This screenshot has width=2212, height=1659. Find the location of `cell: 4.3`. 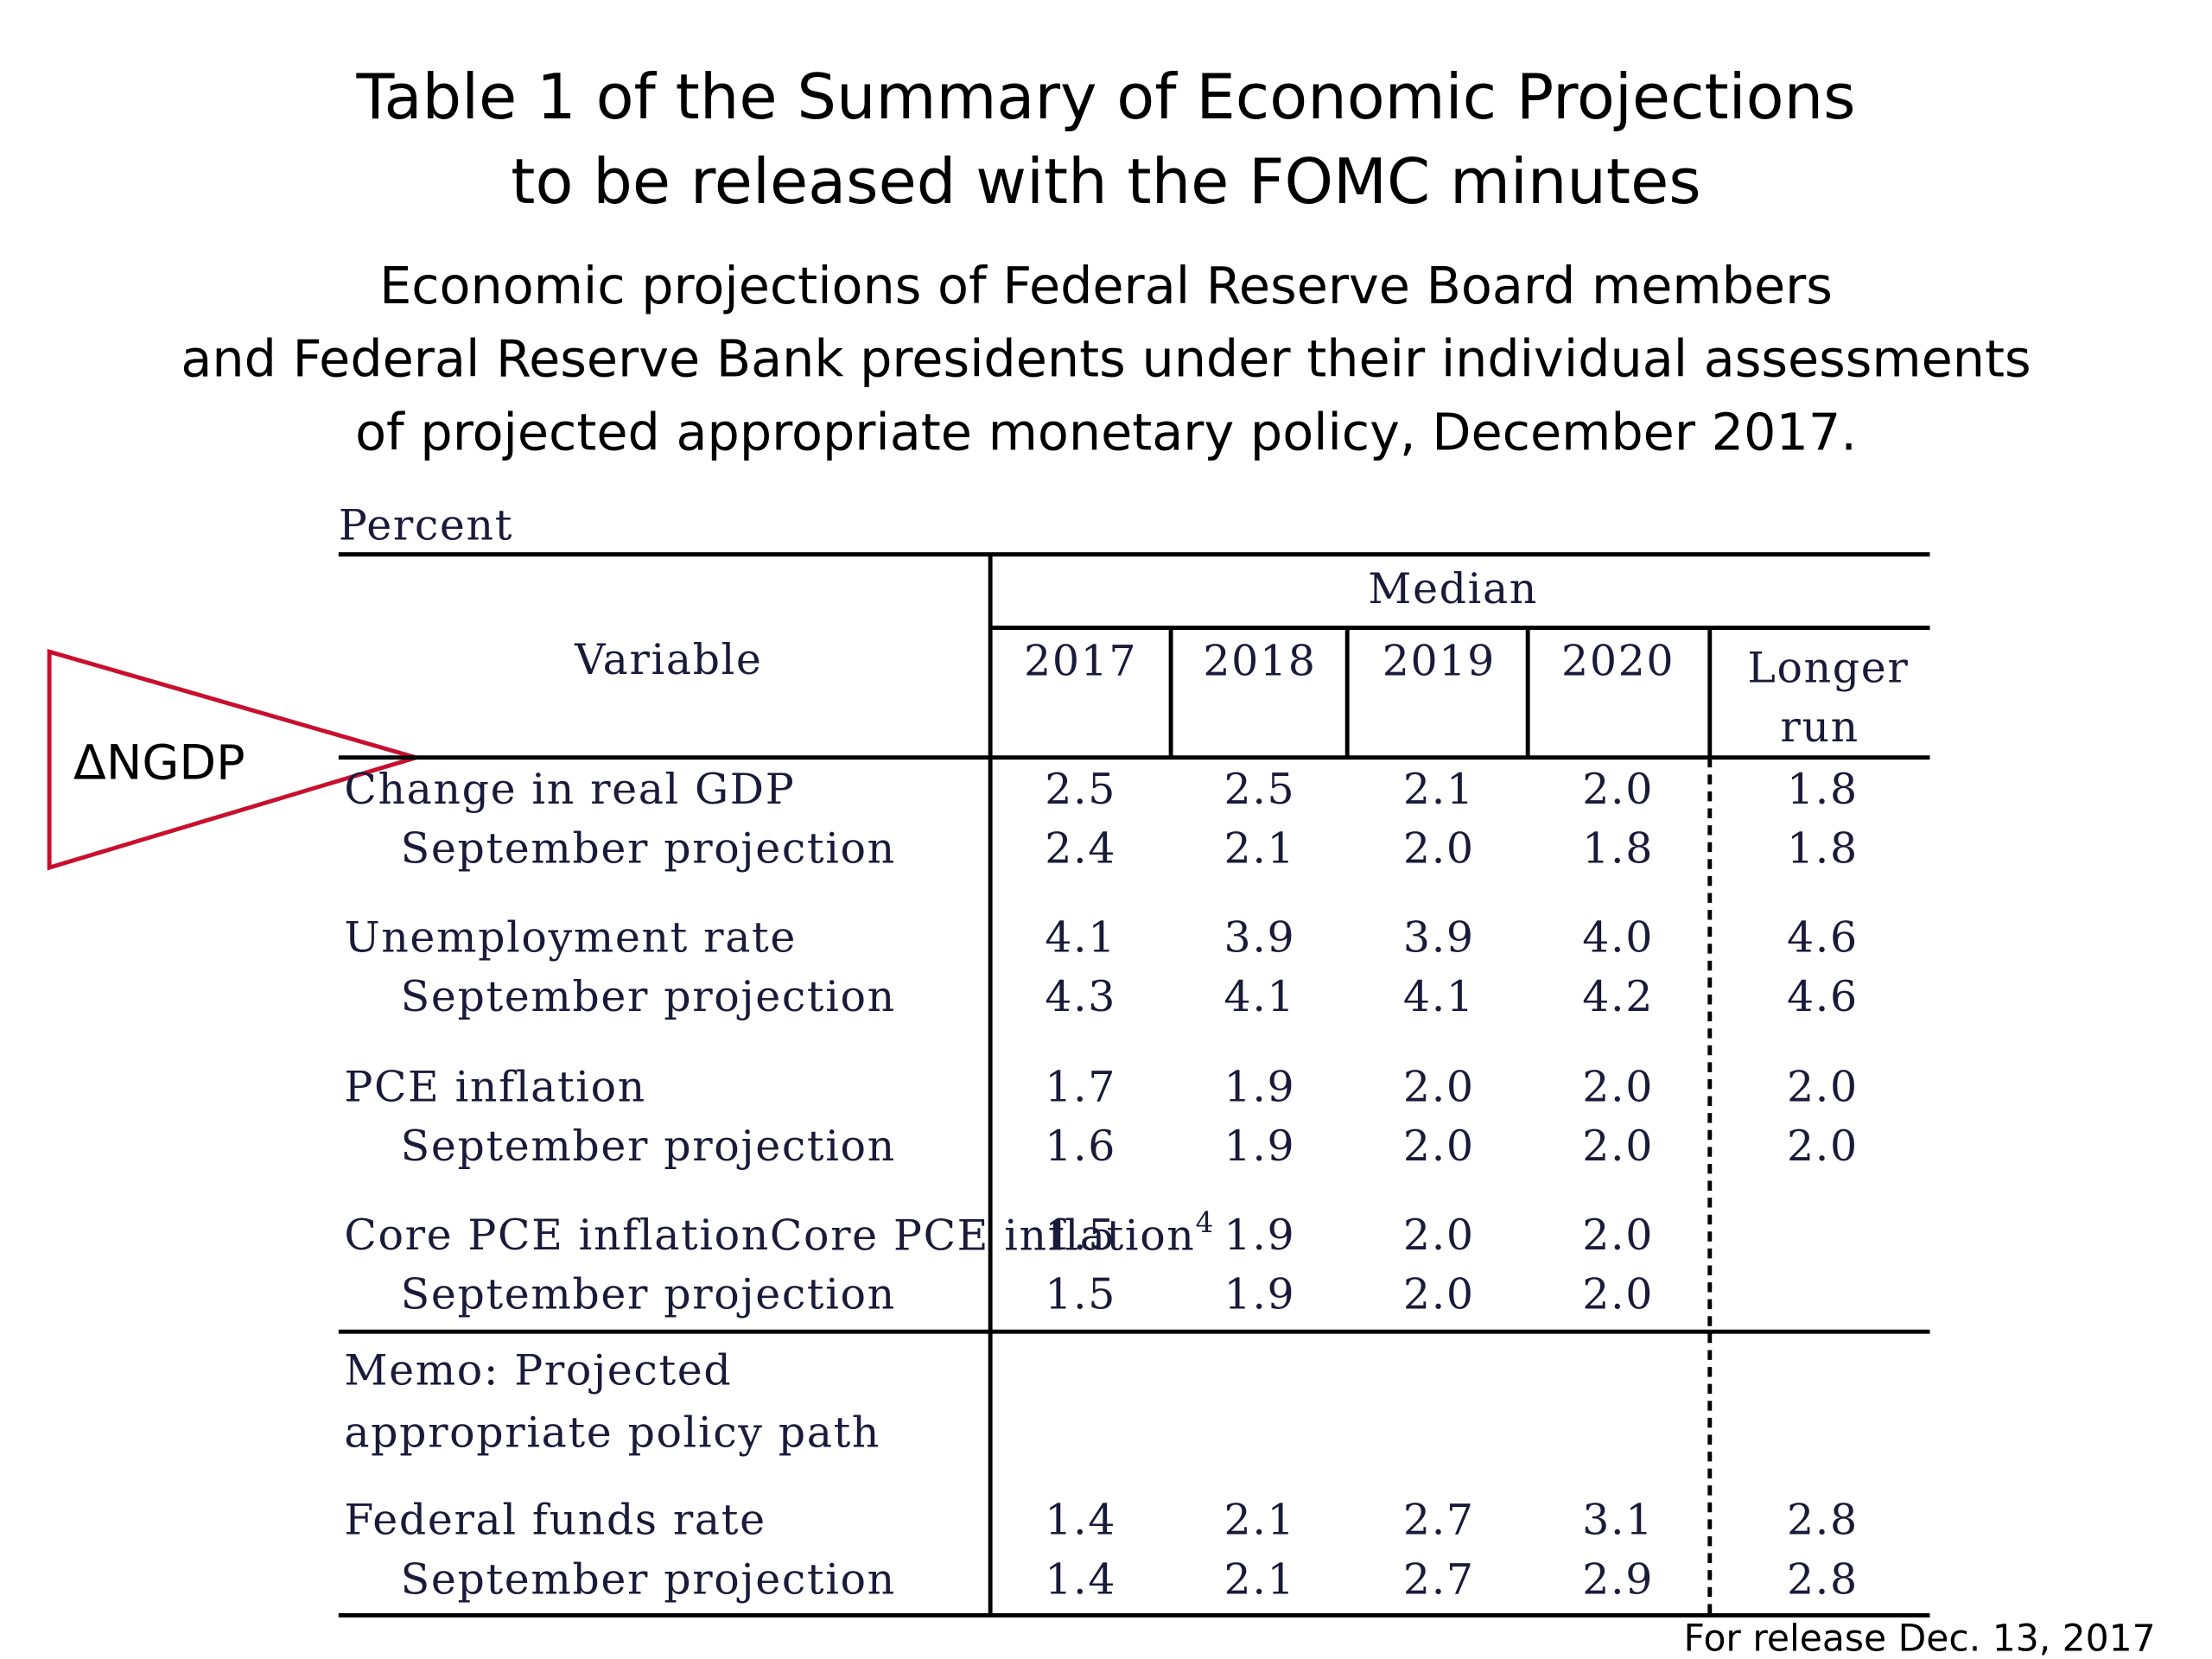

cell: 4.3 is located at coordinates (1080, 996).